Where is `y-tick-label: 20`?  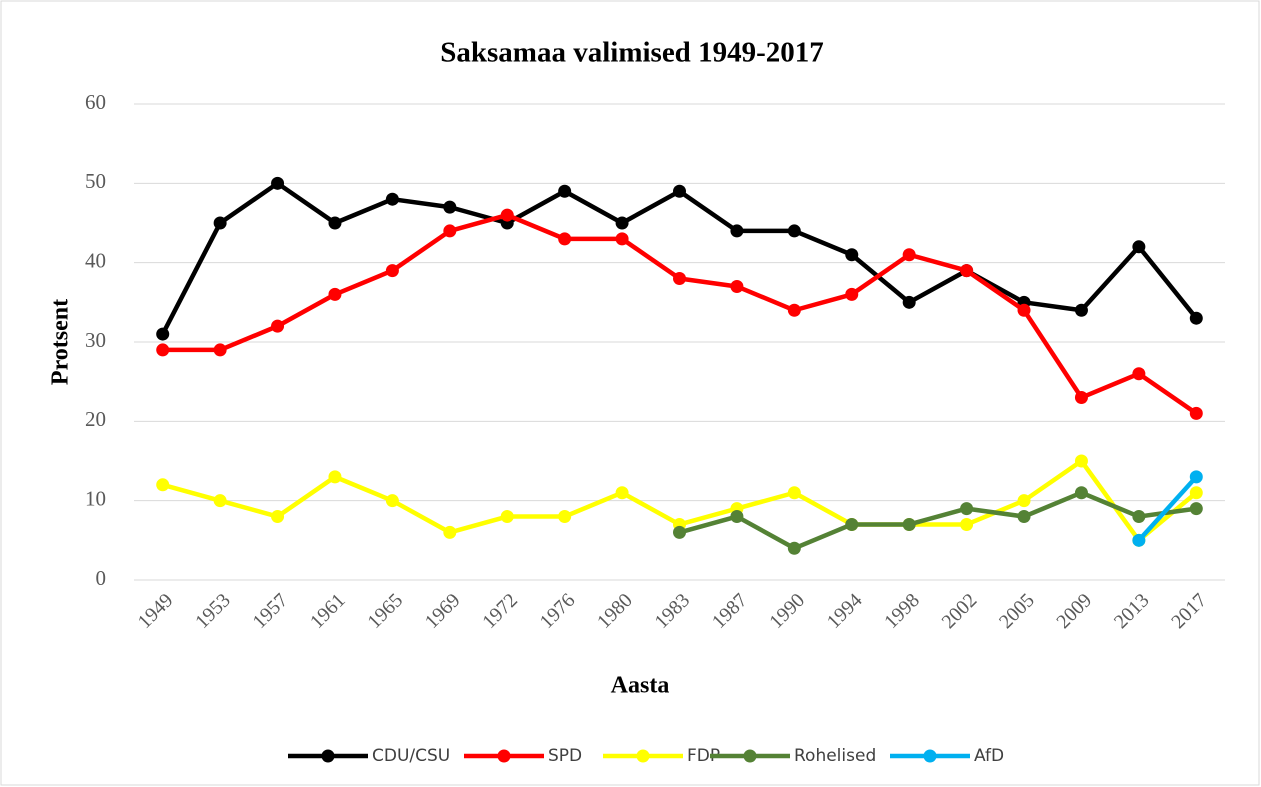 y-tick-label: 20 is located at coordinates (95, 419).